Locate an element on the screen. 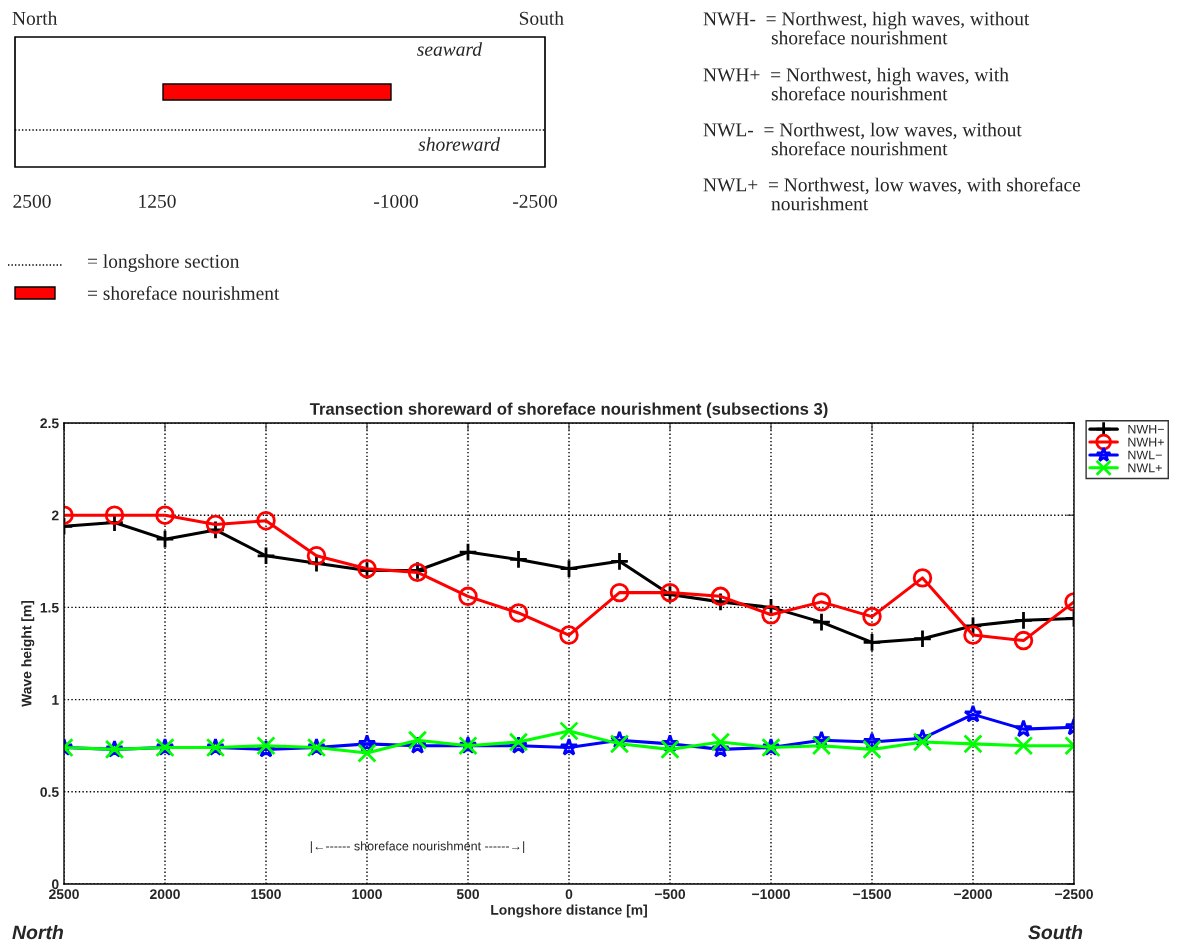 Image resolution: width=1189 pixels, height=945 pixels. x-tick-label: −1000 is located at coordinates (771, 894).